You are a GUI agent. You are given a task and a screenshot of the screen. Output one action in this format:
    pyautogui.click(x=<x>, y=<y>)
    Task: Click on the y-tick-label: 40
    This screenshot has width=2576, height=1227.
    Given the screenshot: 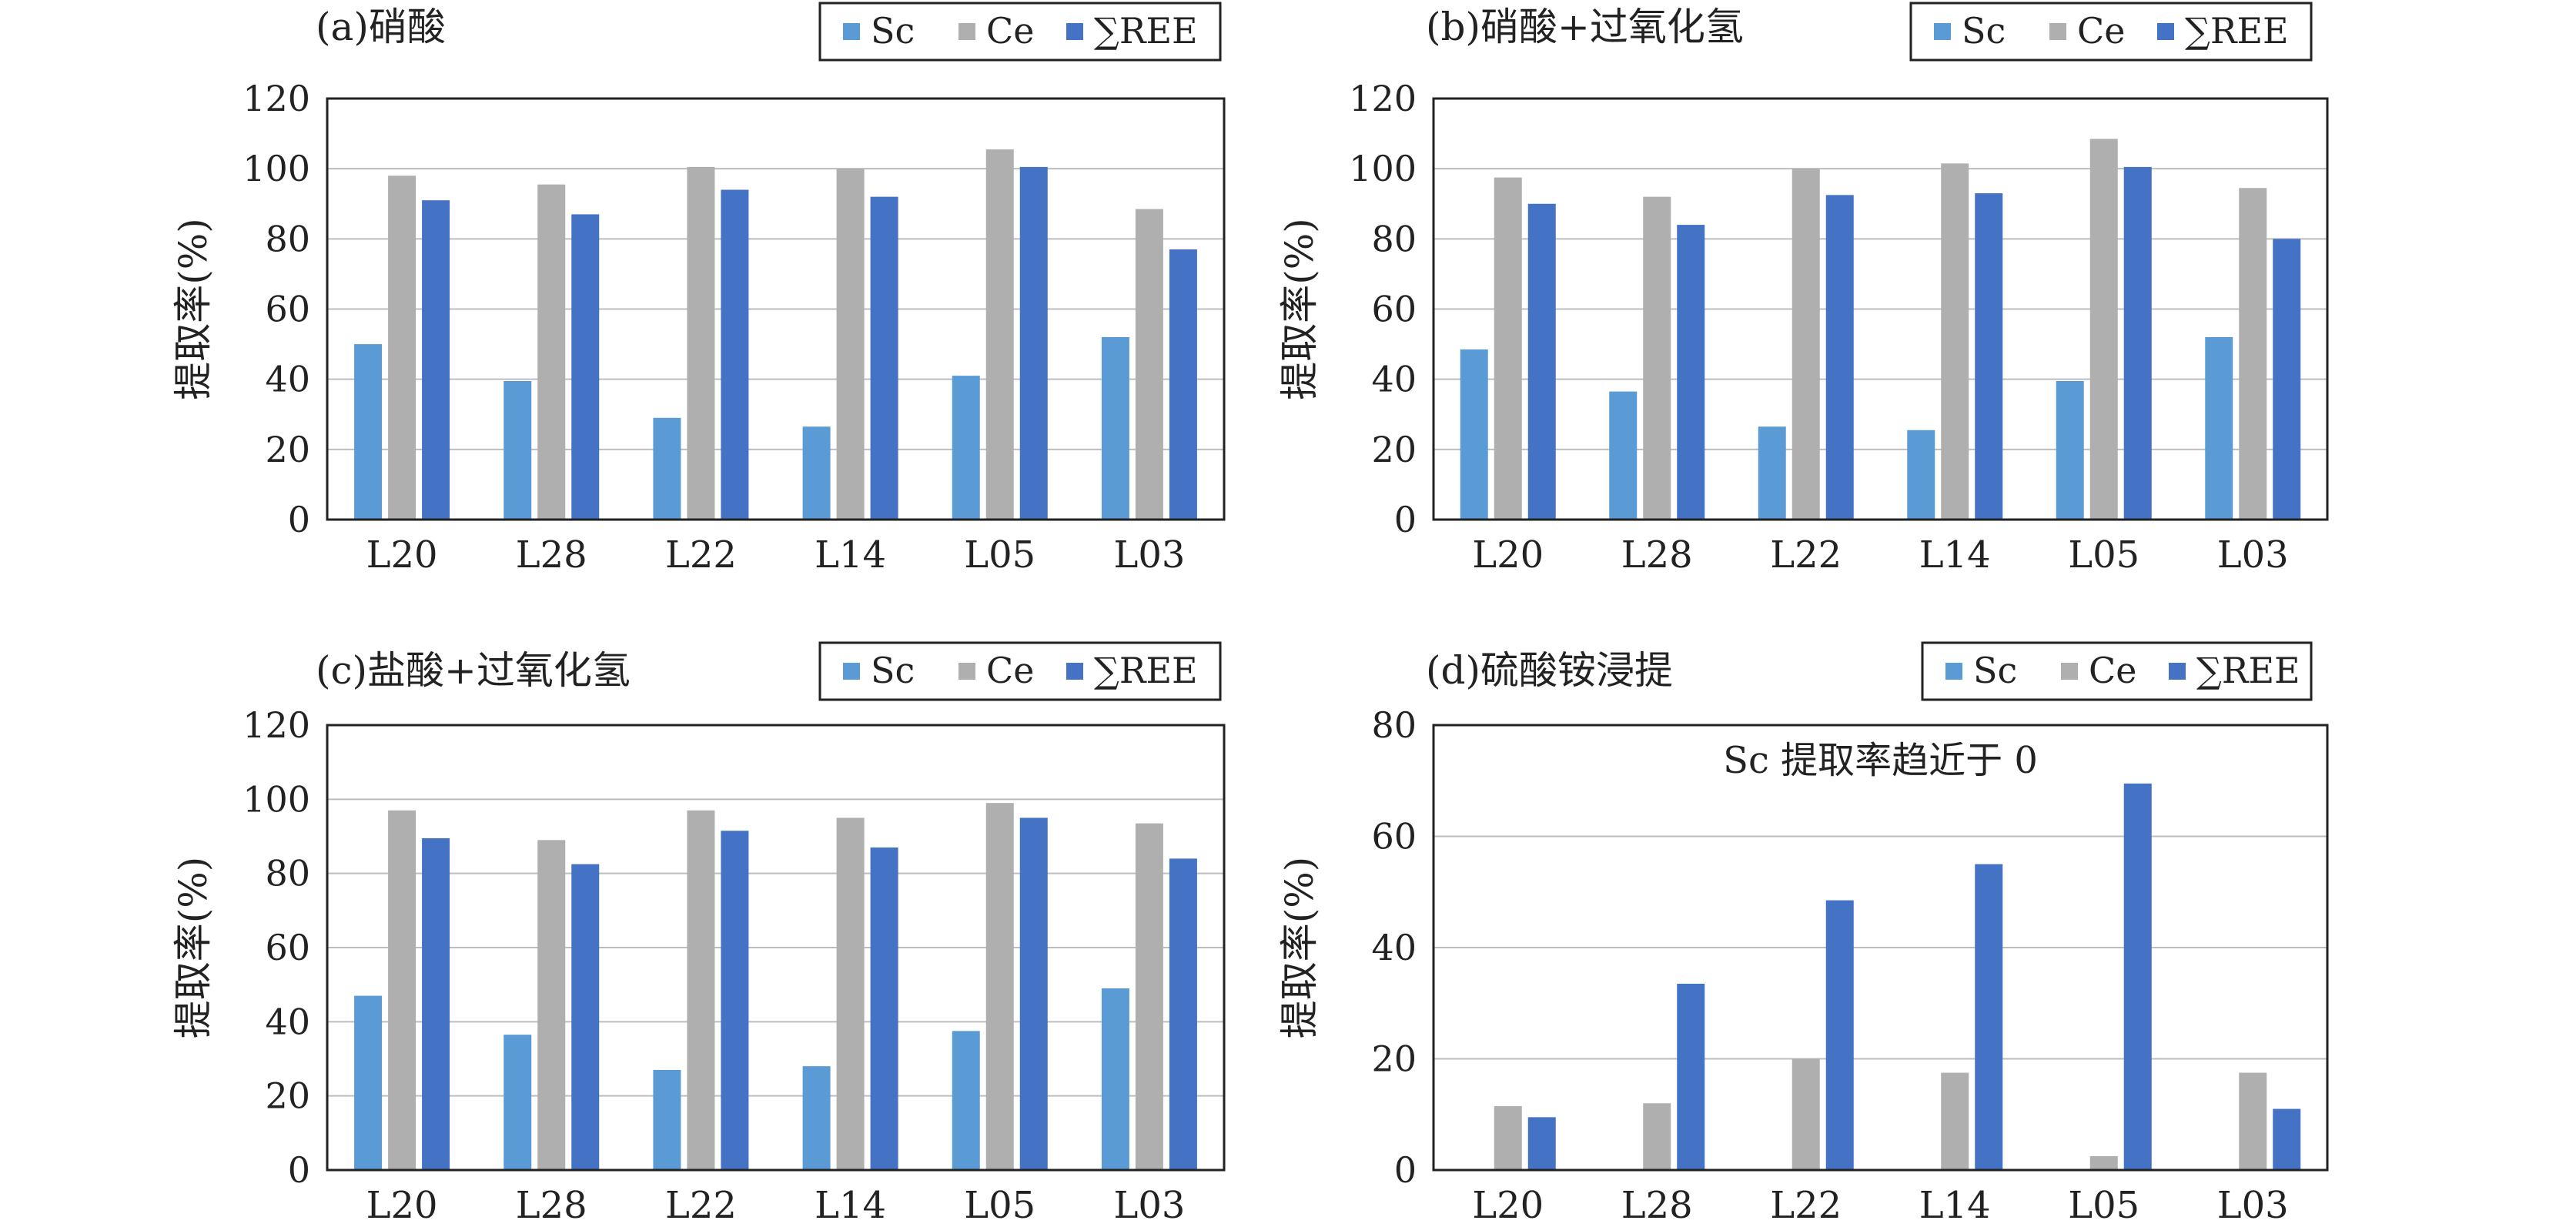 What is the action you would take?
    pyautogui.click(x=288, y=379)
    